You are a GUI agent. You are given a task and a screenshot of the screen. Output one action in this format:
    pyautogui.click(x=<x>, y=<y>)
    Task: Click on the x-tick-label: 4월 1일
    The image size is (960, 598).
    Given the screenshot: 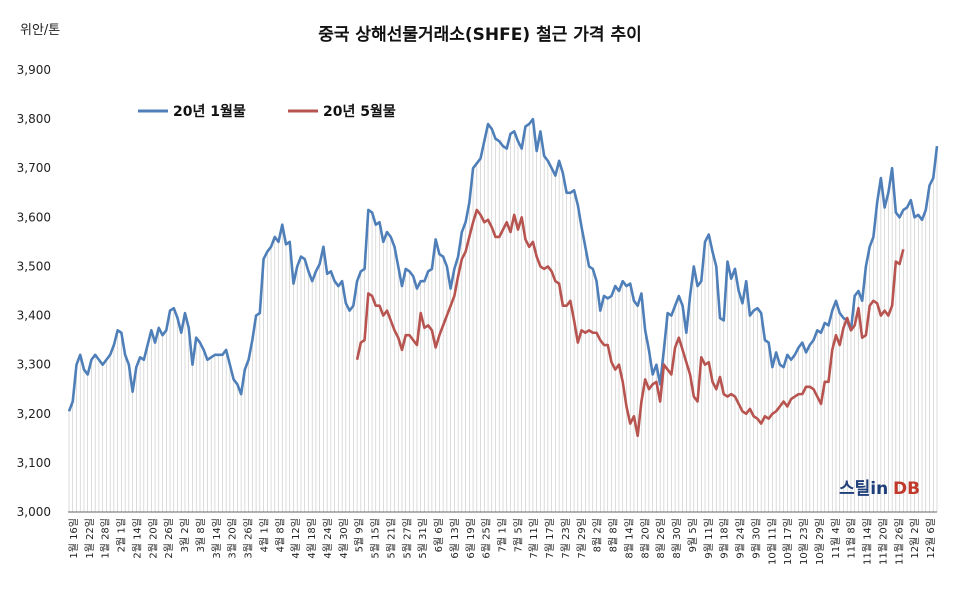 What is the action you would take?
    pyautogui.click(x=264, y=535)
    